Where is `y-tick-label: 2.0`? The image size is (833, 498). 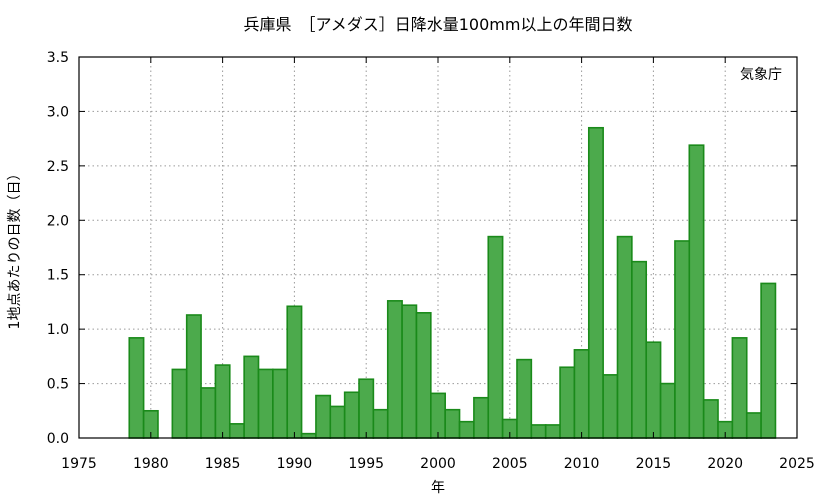 y-tick-label: 2.0 is located at coordinates (58, 221).